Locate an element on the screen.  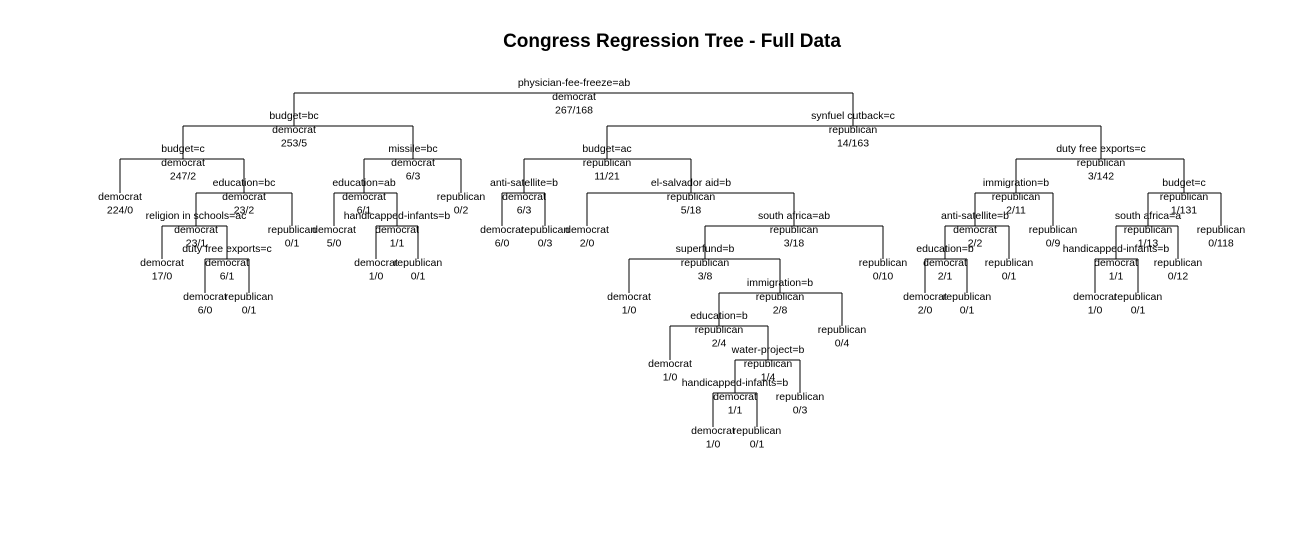
leaf-count-label: 0/10 is located at coordinates (883, 277).